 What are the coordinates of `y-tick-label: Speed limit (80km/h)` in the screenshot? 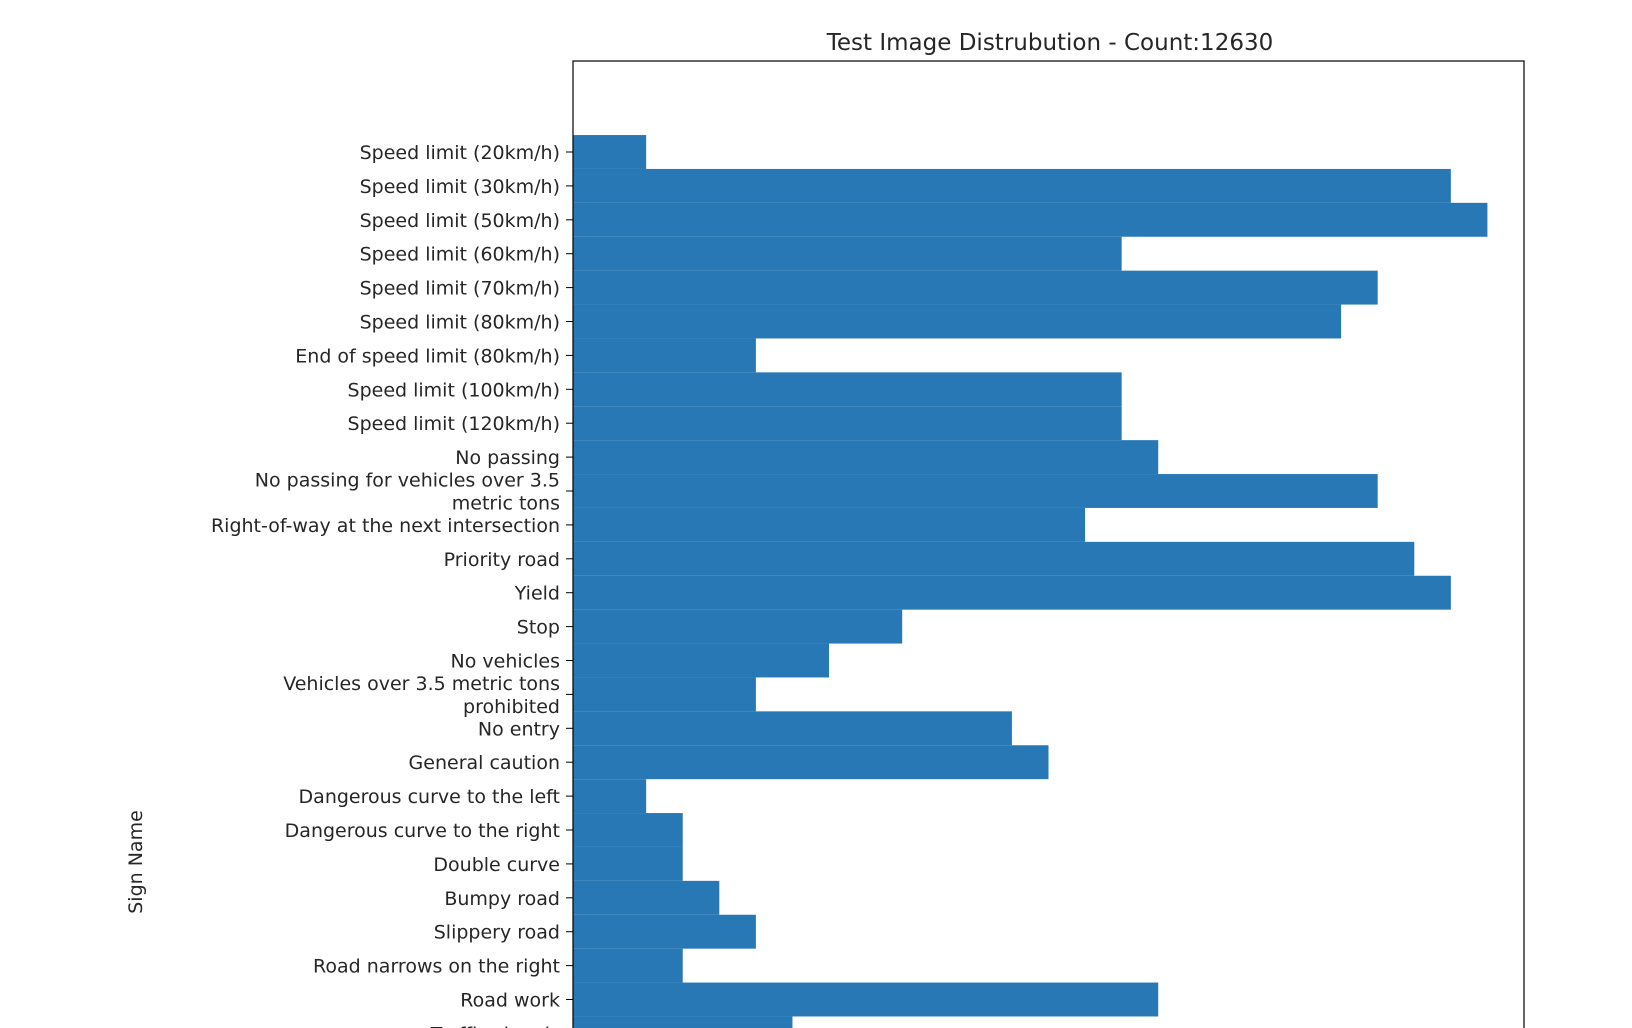 It's located at (460, 323).